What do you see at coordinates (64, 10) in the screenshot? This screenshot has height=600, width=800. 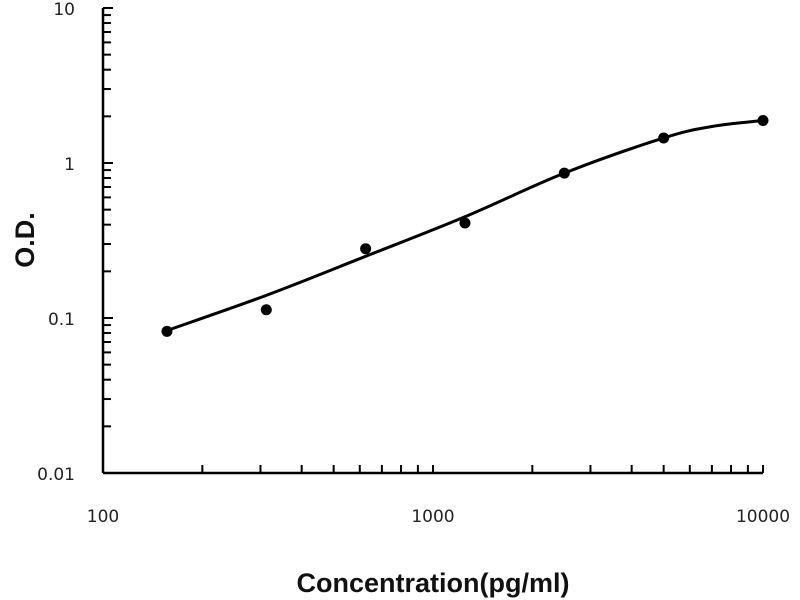 I see `y-tick-label: 10` at bounding box center [64, 10].